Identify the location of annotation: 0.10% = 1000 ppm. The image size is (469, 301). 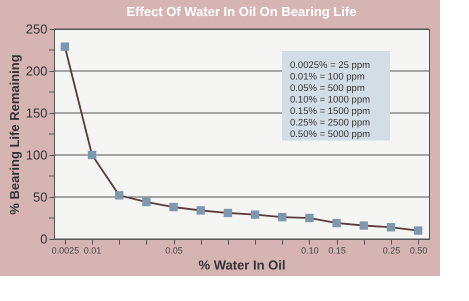
(330, 100).